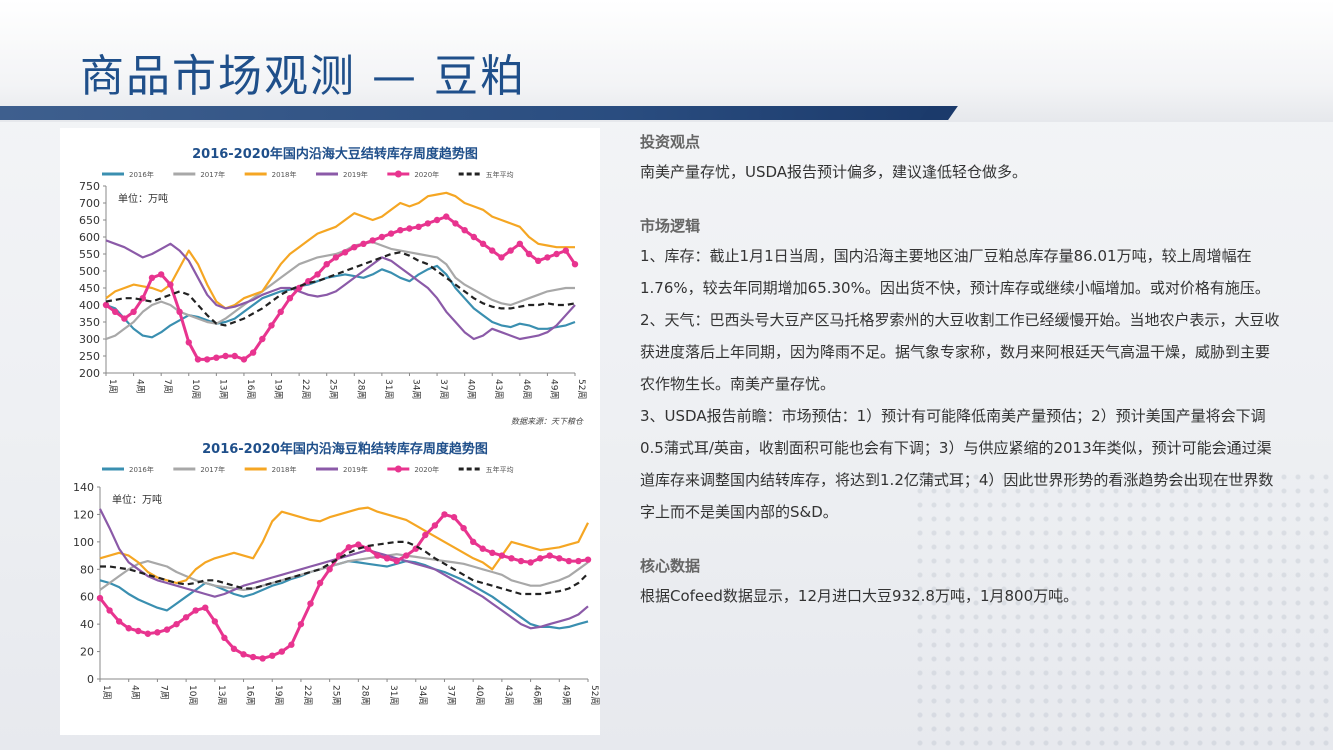 The image size is (1333, 750). I want to click on page-title: 商品市场观测 — 豆粕, so click(303, 76).